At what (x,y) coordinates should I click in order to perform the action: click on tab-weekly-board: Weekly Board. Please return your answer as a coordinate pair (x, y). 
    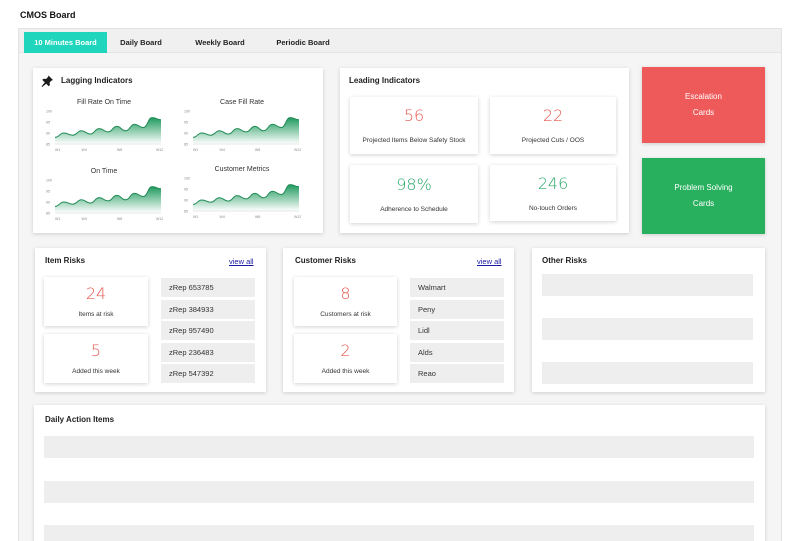
    Looking at the image, I should click on (220, 42).